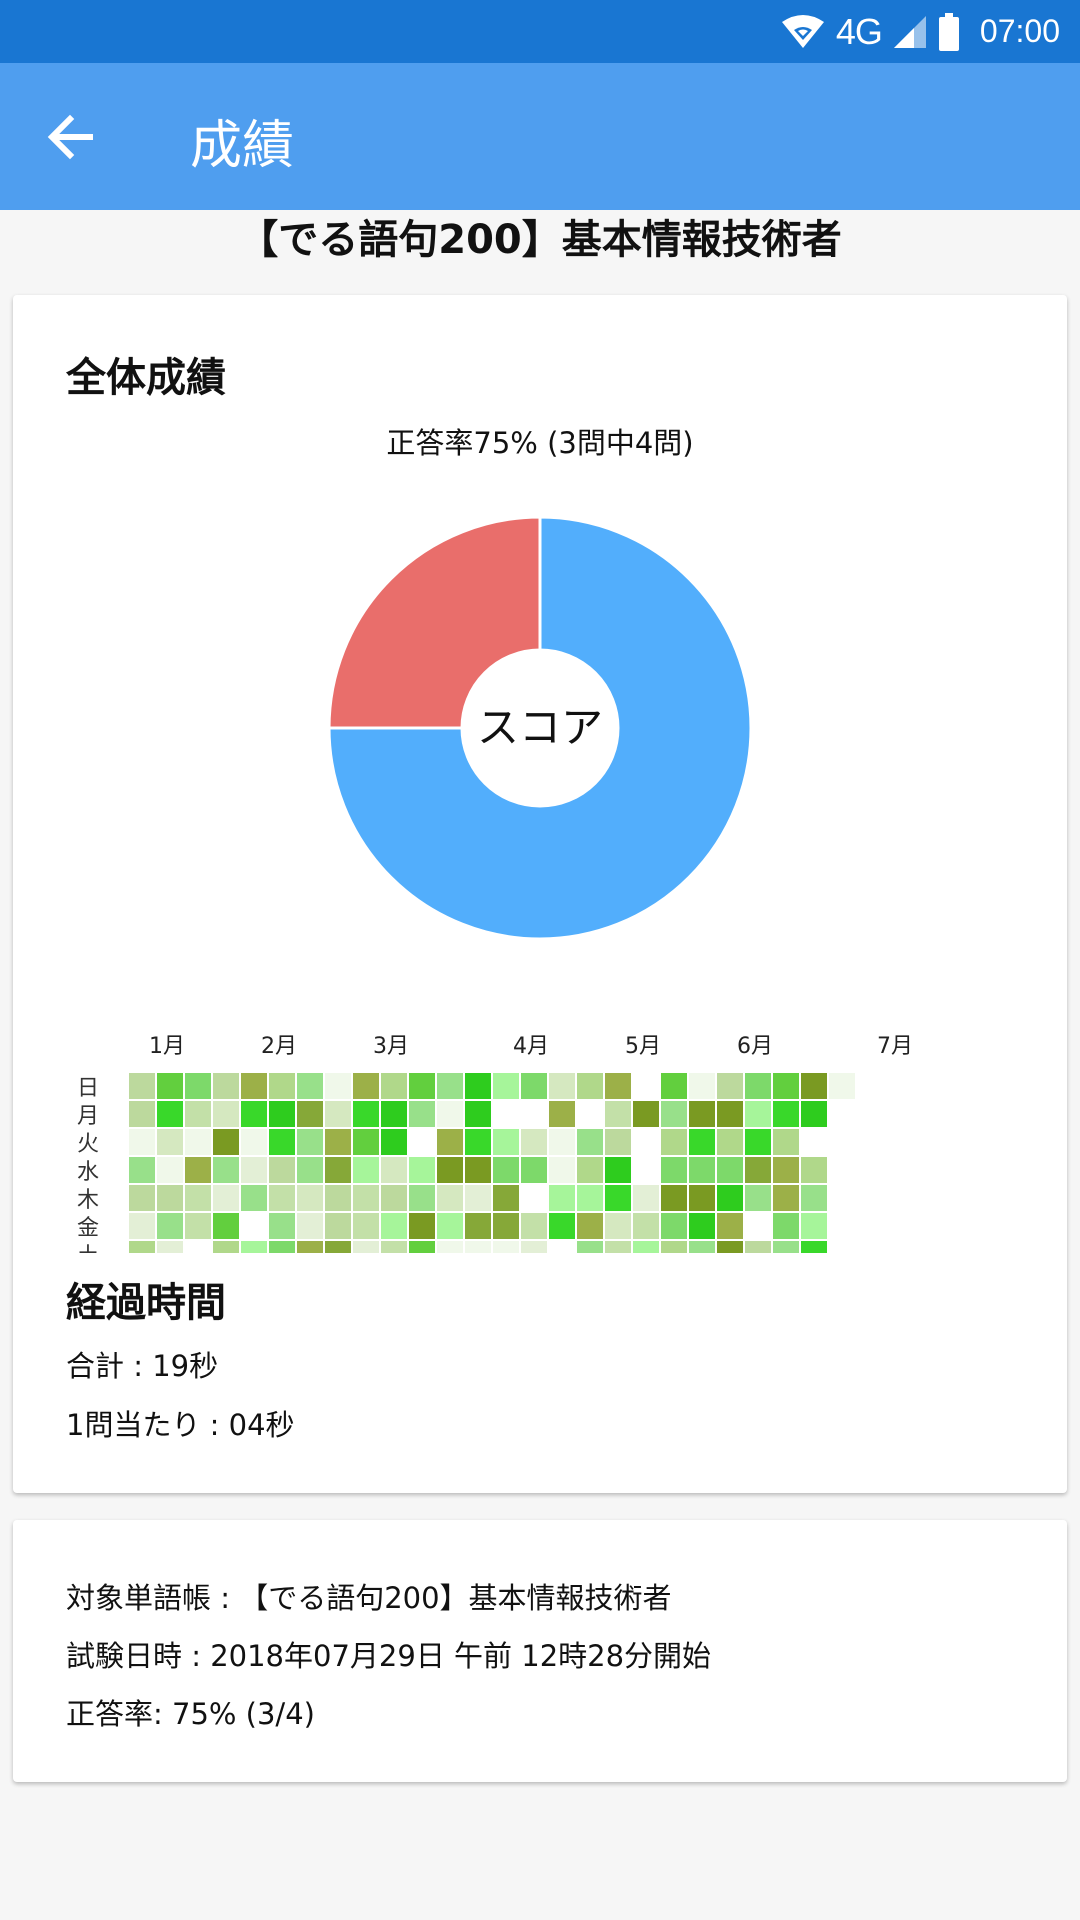 The width and height of the screenshot is (1080, 1920). What do you see at coordinates (146, 1303) in the screenshot?
I see `elapsed-time-heading: 経過時間` at bounding box center [146, 1303].